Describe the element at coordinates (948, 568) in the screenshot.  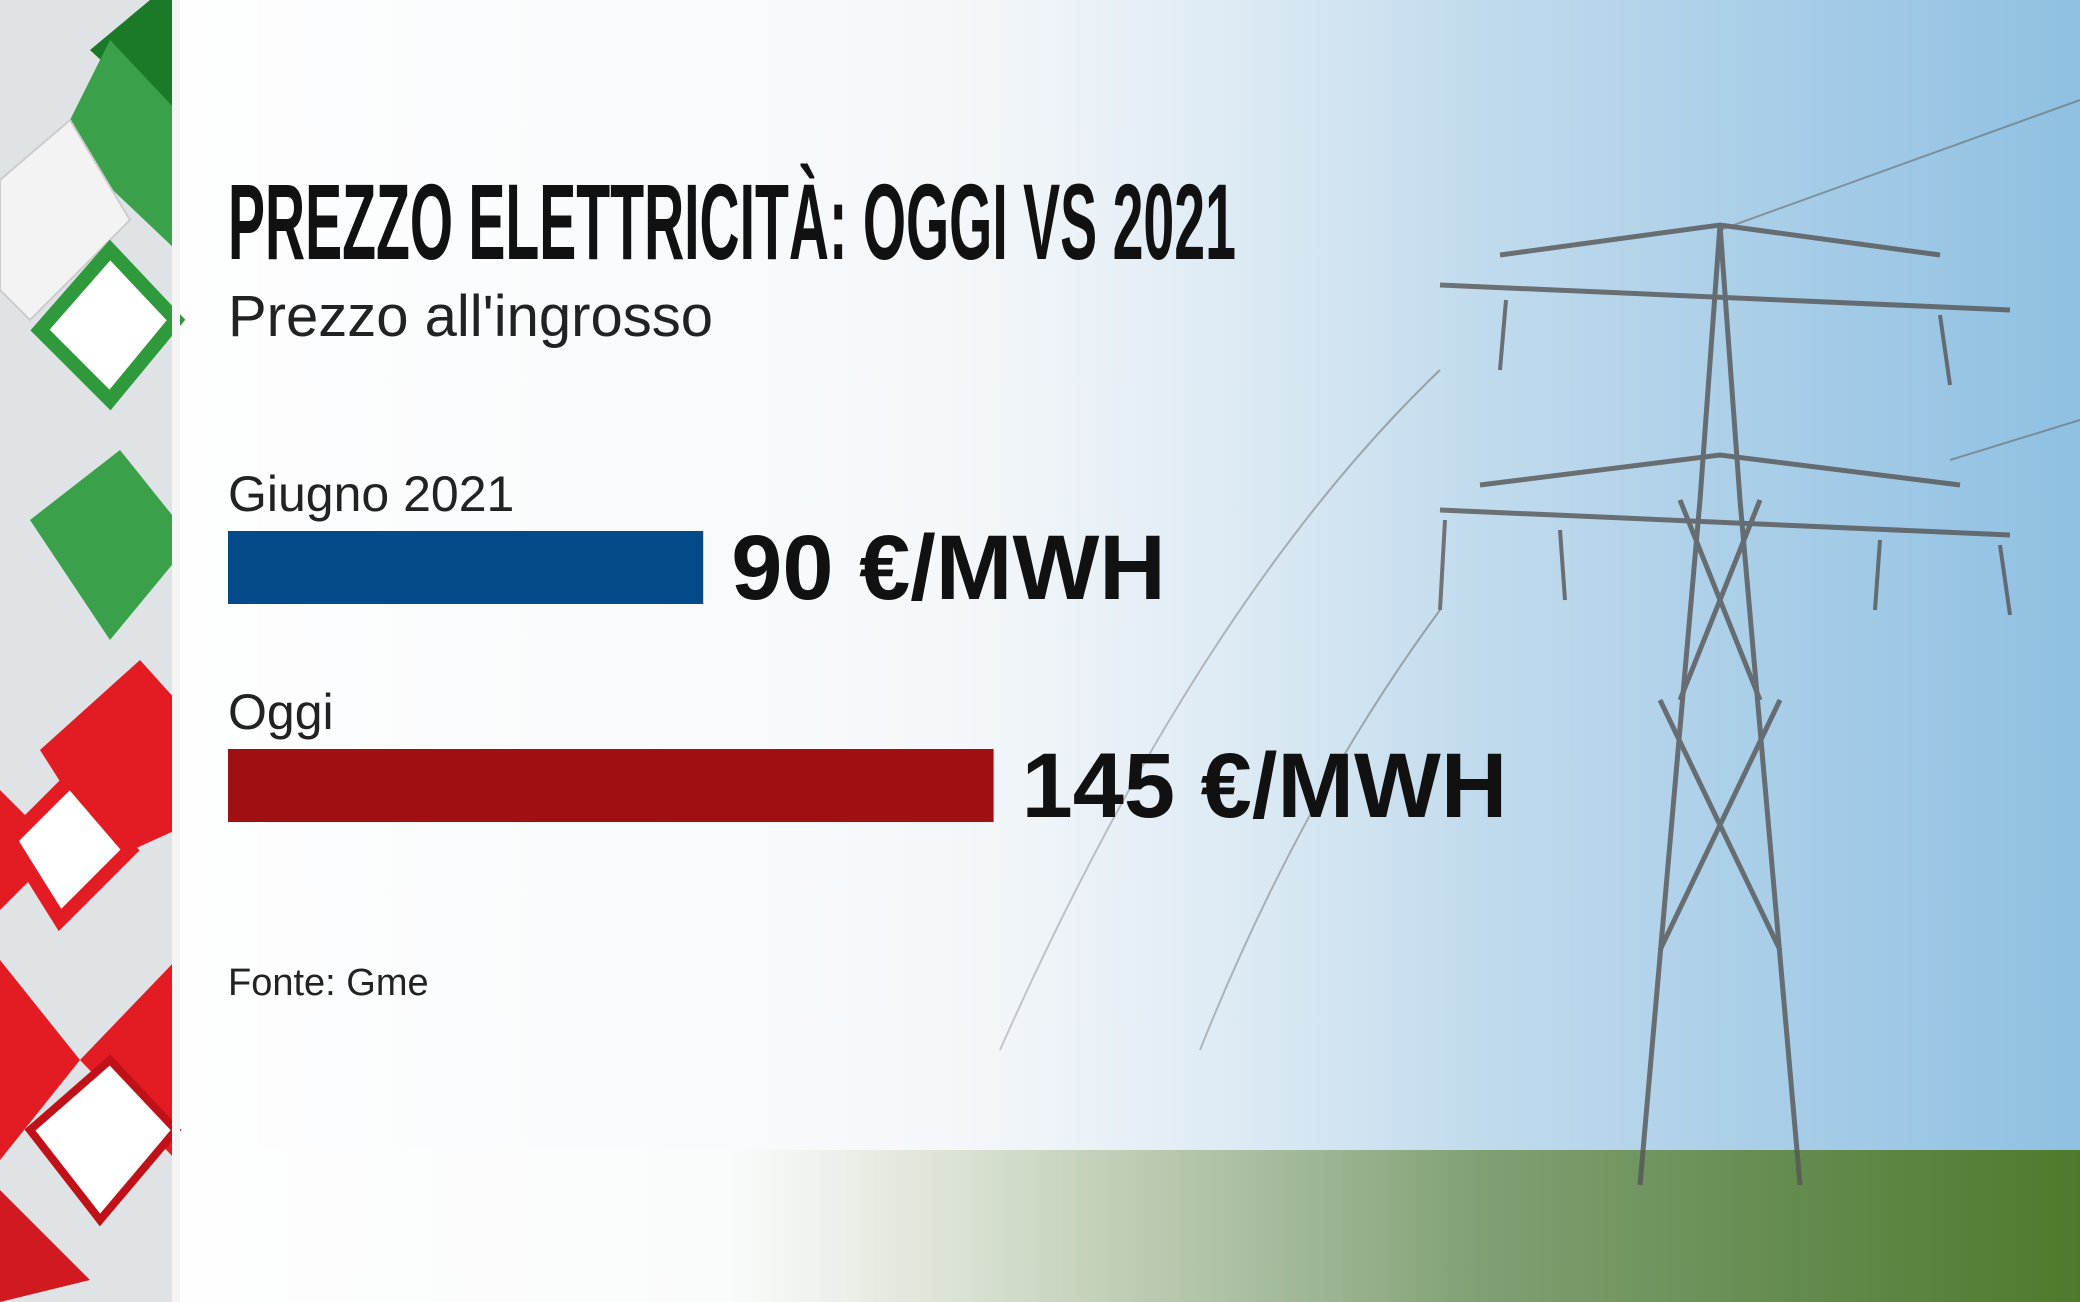
I see `value-label: 90 €/MWH` at that location.